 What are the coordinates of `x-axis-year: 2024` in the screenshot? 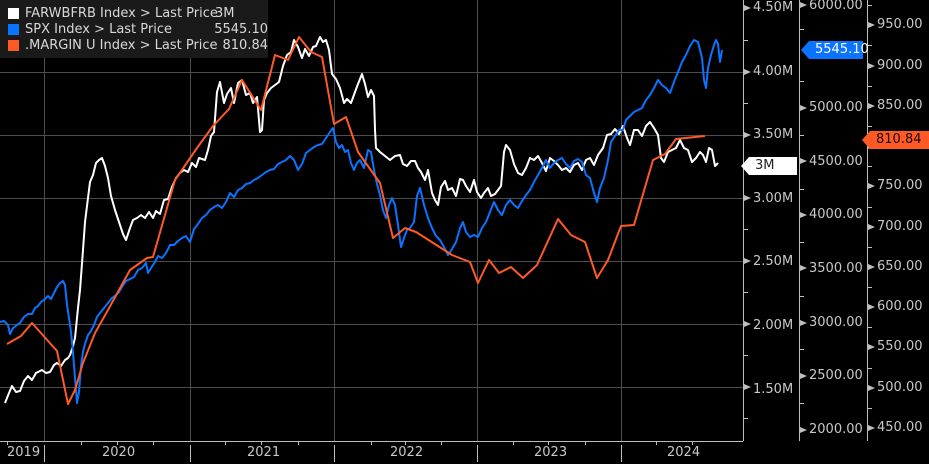 It's located at (684, 452).